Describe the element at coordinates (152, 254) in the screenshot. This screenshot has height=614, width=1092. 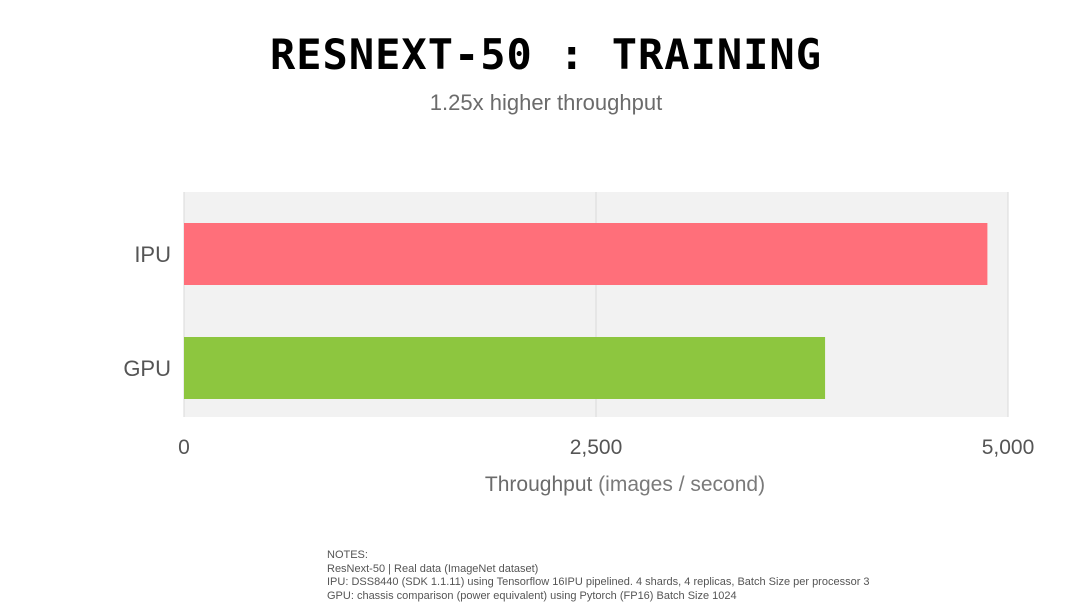
I see `category-label: IPU` at that location.